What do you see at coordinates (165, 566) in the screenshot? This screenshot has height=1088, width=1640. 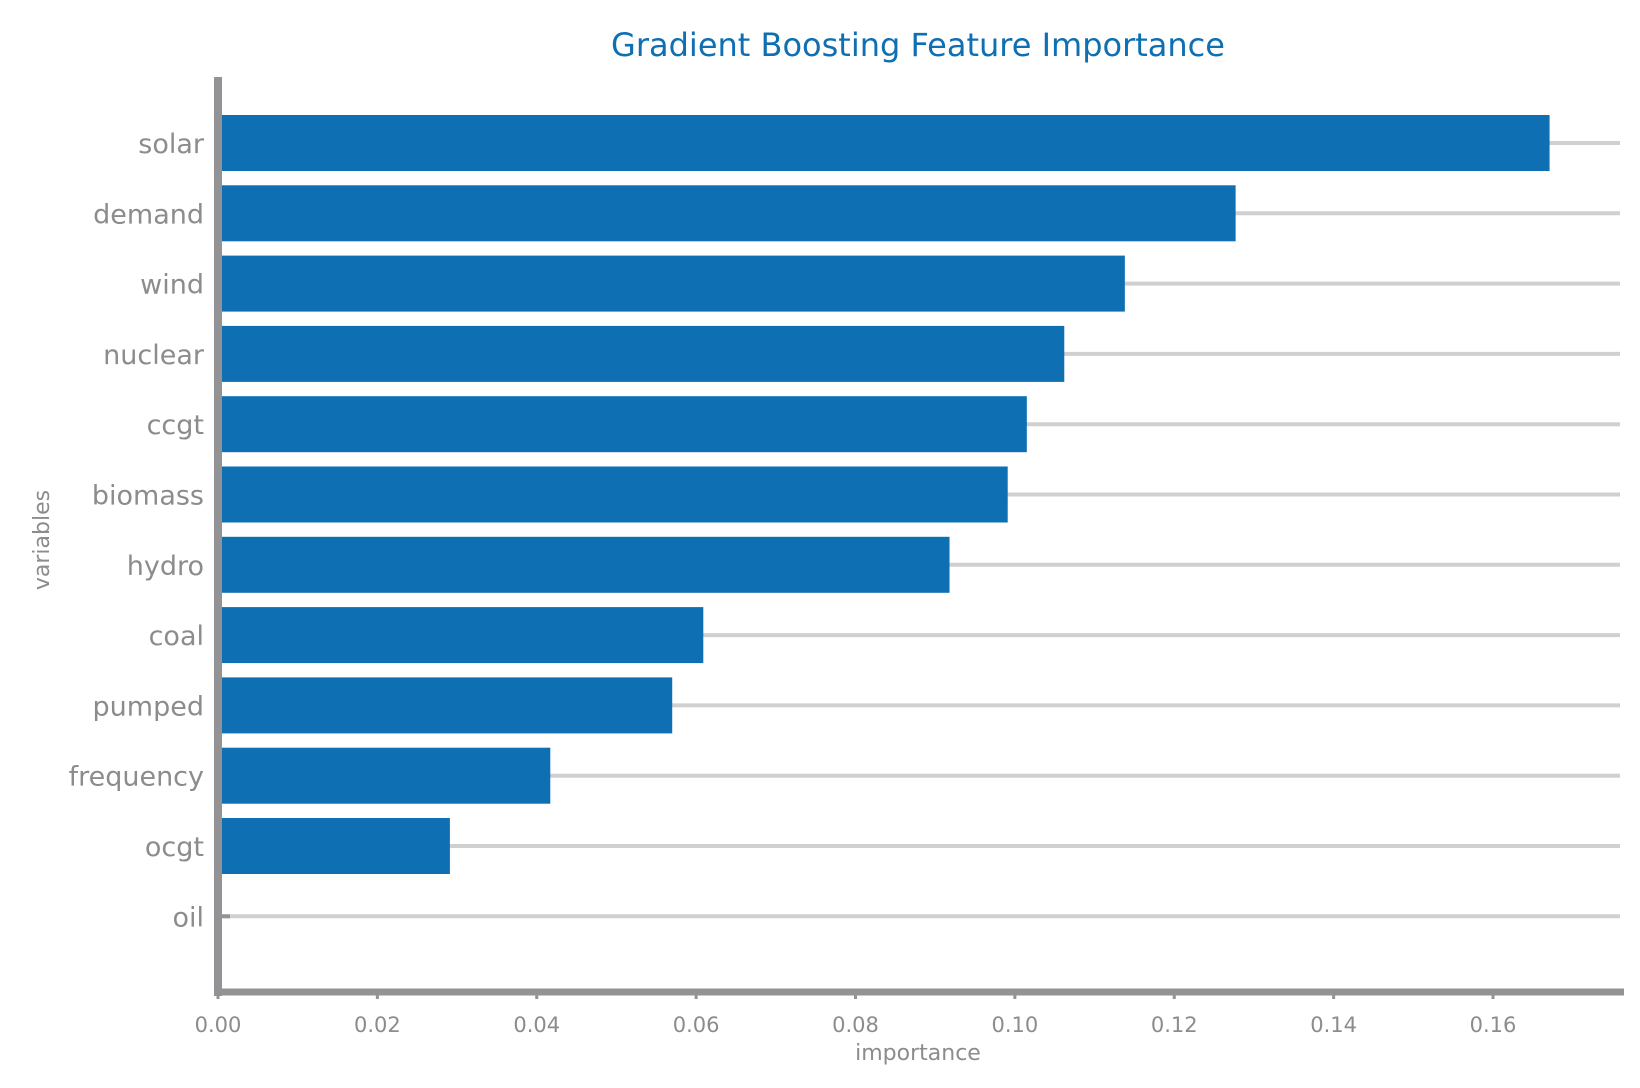 I see `category-label-hydro: hydro` at bounding box center [165, 566].